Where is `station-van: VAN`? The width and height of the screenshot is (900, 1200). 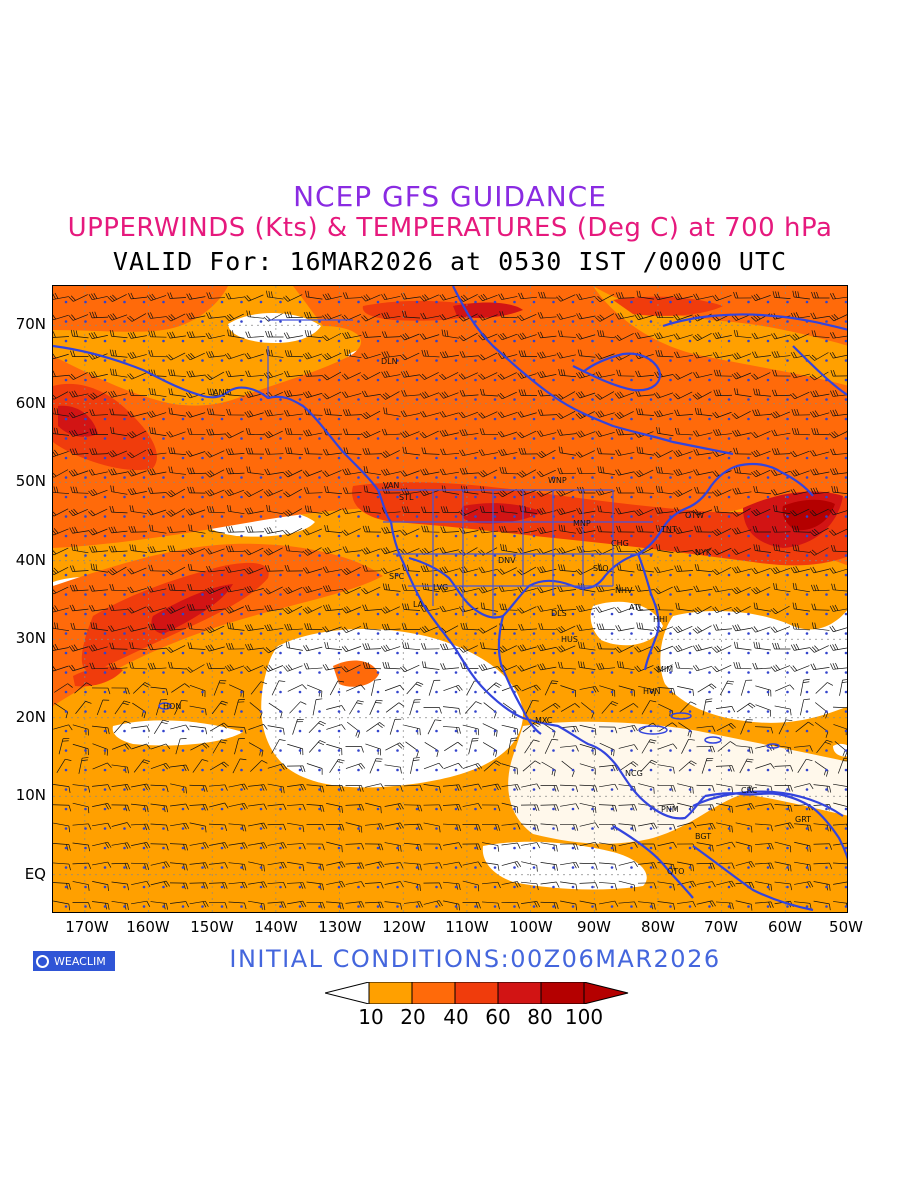 station-van: VAN is located at coordinates (391, 485).